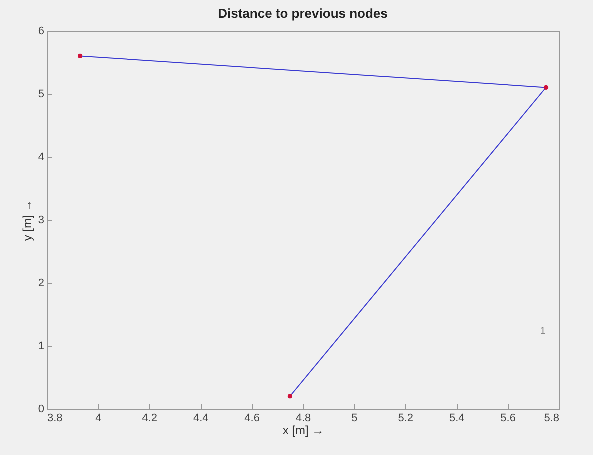 The image size is (593, 455). I want to click on y-tick-label: 2, so click(41, 284).